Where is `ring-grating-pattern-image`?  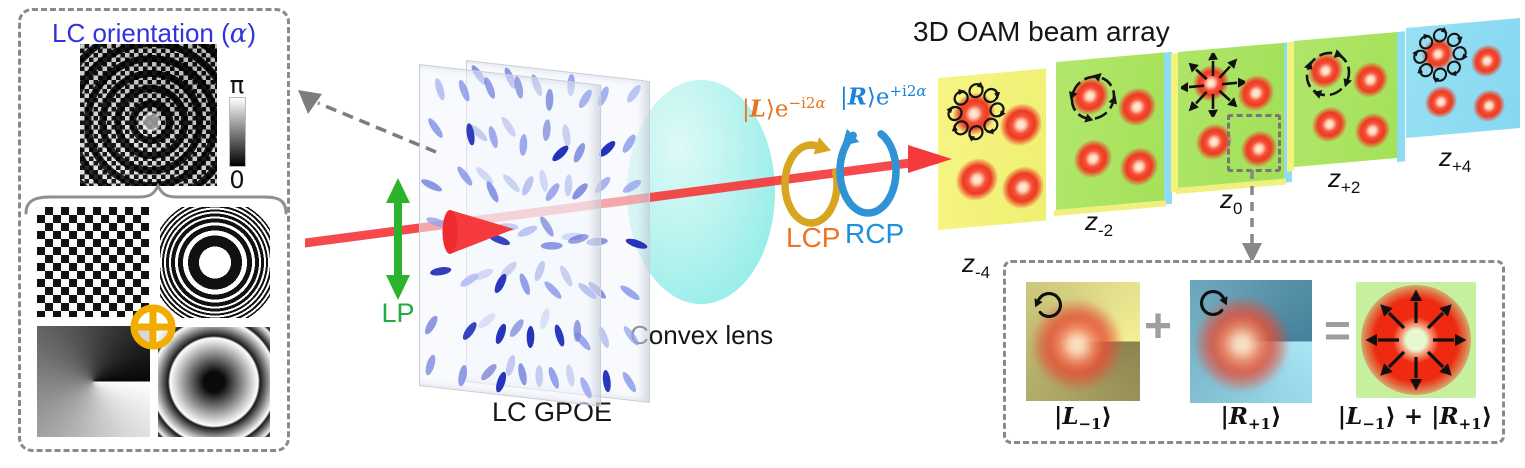
ring-grating-pattern-image is located at coordinates (215, 262).